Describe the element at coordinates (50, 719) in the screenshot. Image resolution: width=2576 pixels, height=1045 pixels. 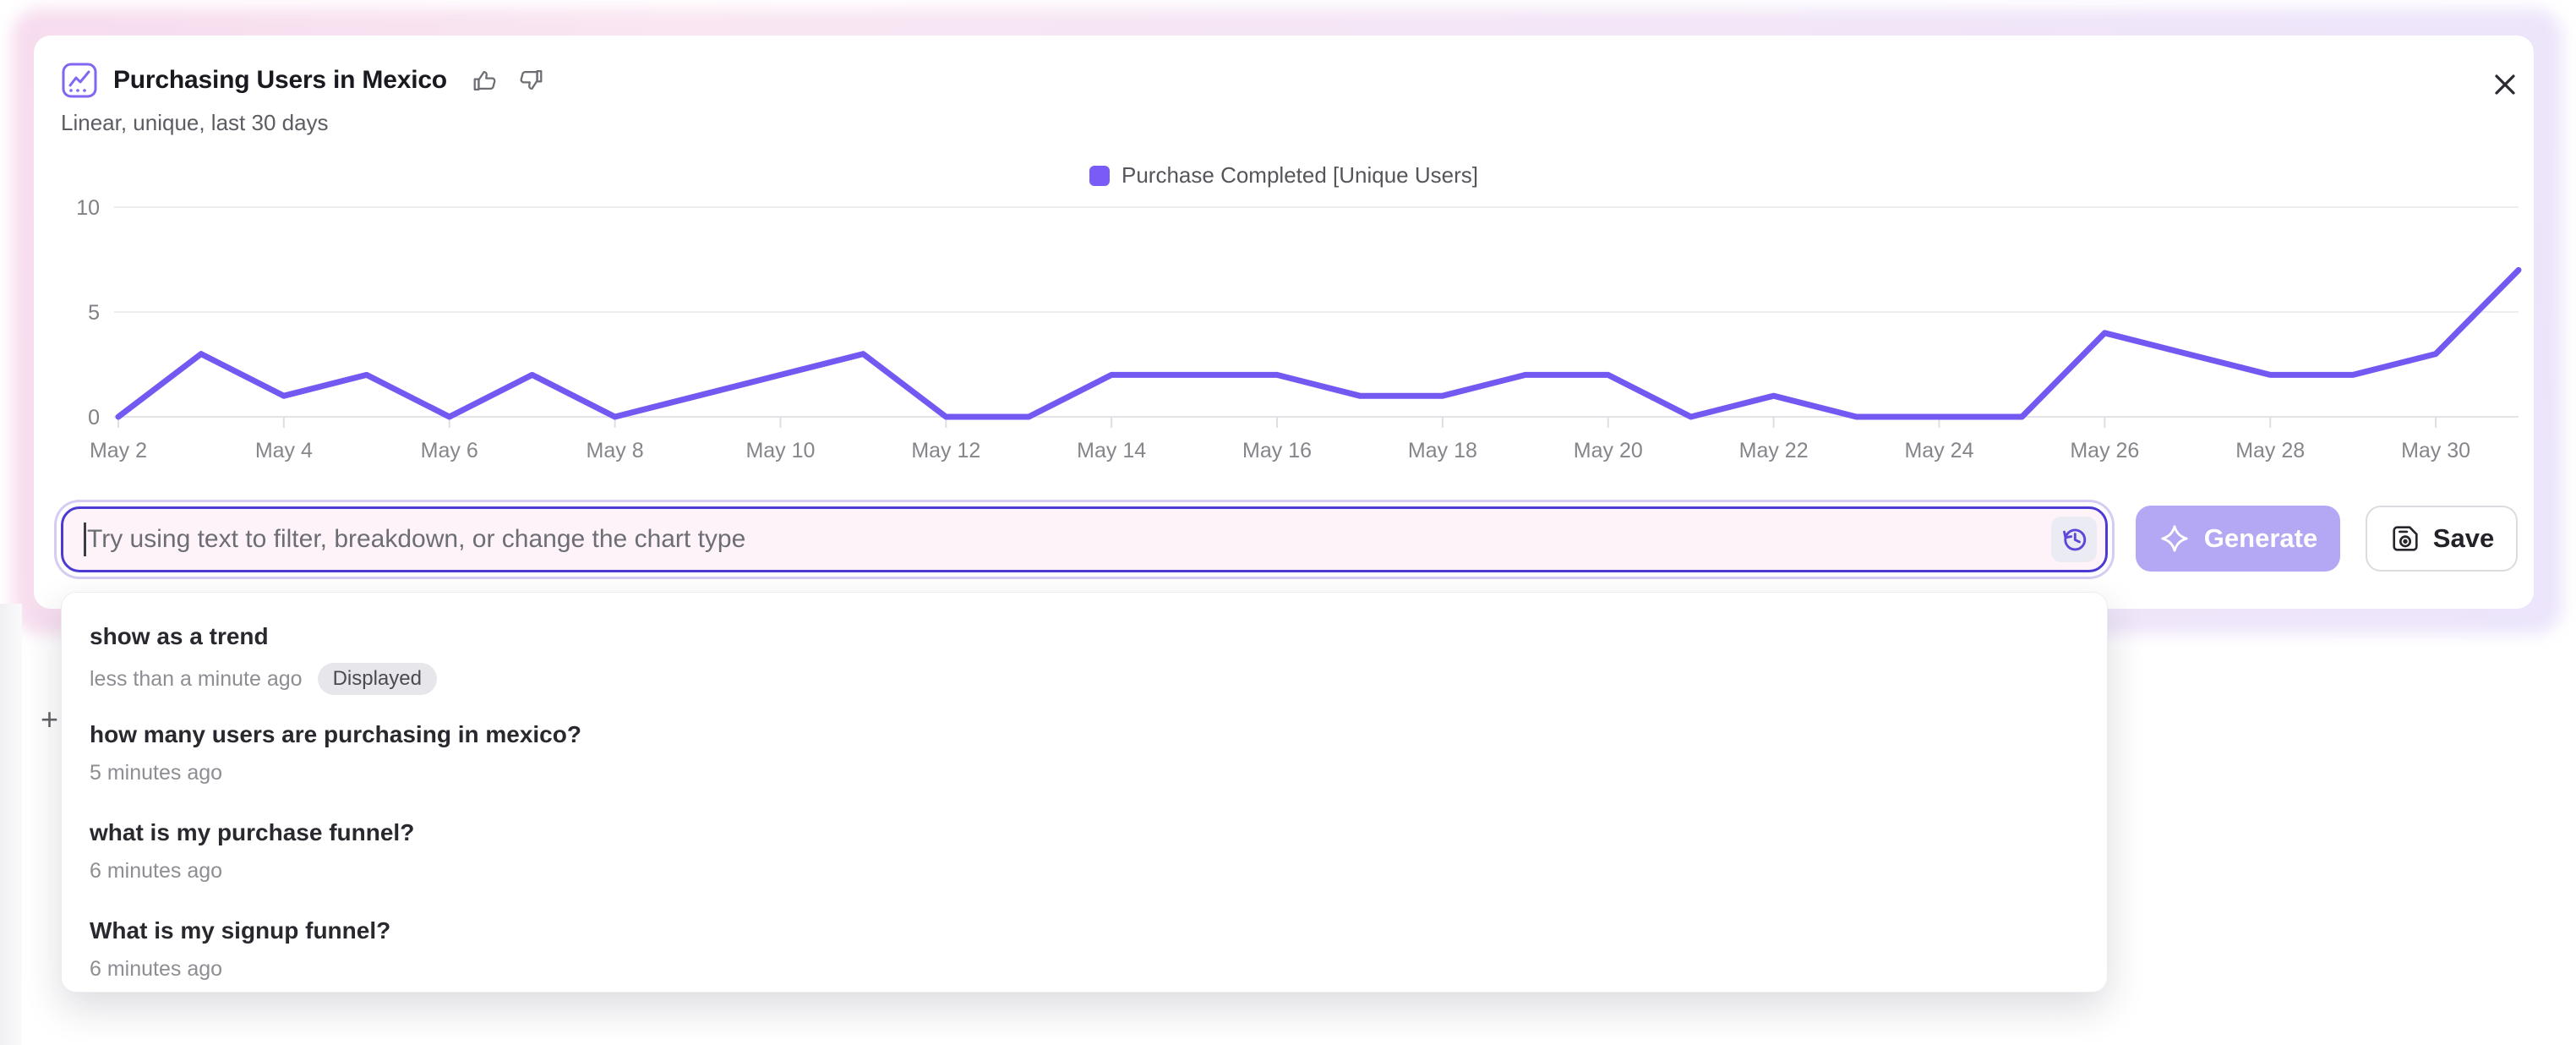
I see `mouse-cursor: +` at that location.